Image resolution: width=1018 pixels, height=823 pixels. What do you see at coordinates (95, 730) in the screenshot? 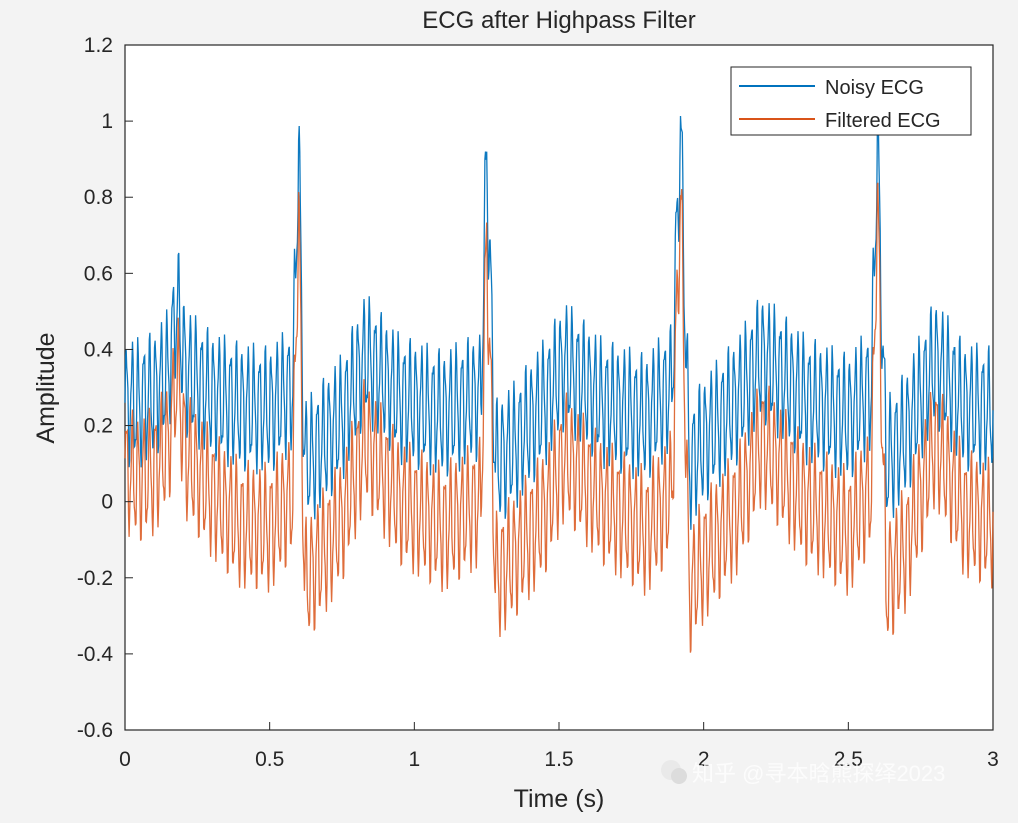
I see `y-tick-label: -0.6` at bounding box center [95, 730].